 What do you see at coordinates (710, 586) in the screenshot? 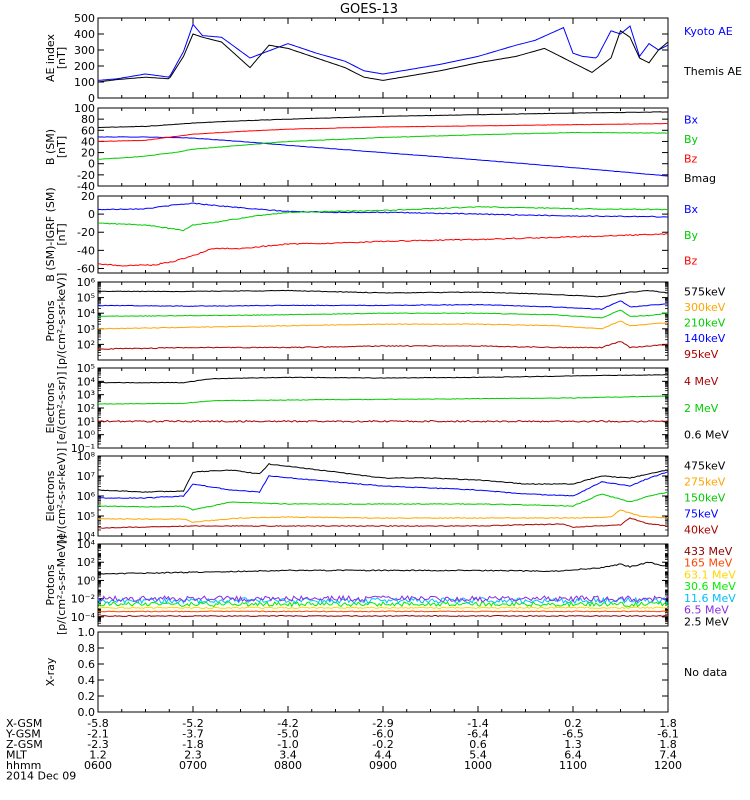
I see `legend-entry: 30.6 MeV` at bounding box center [710, 586].